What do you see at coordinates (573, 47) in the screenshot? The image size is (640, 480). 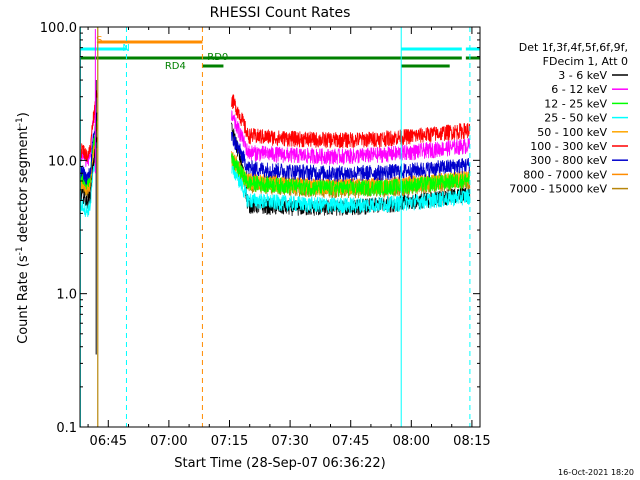 I see `legend-header-line1: Det 1f,3f,4f,5f,6f,9f,` at bounding box center [573, 47].